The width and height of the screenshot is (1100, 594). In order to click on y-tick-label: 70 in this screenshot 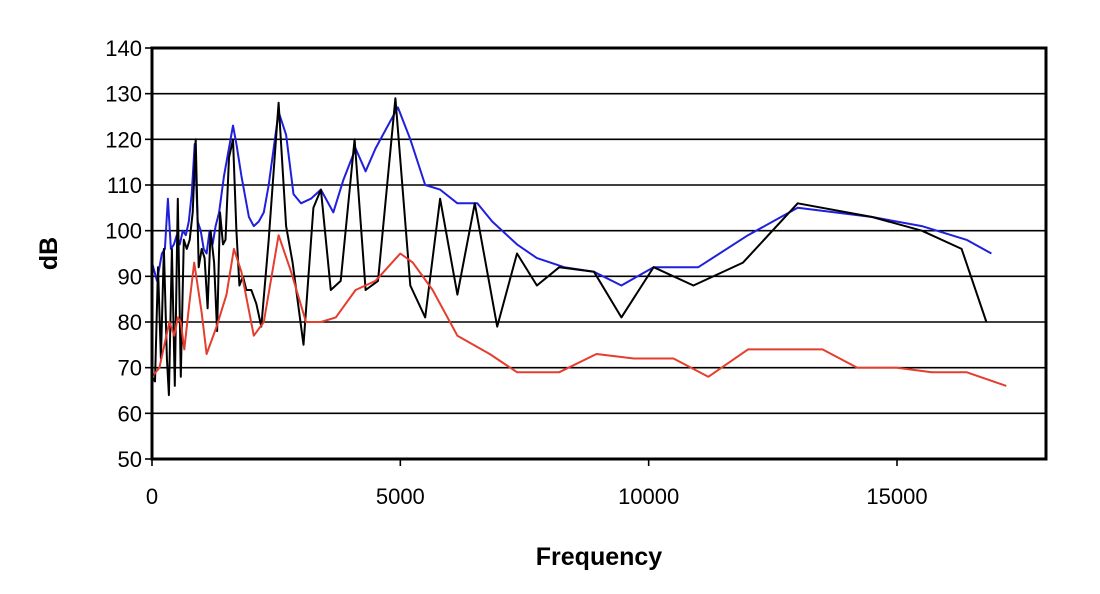, I will do `click(130, 368)`.